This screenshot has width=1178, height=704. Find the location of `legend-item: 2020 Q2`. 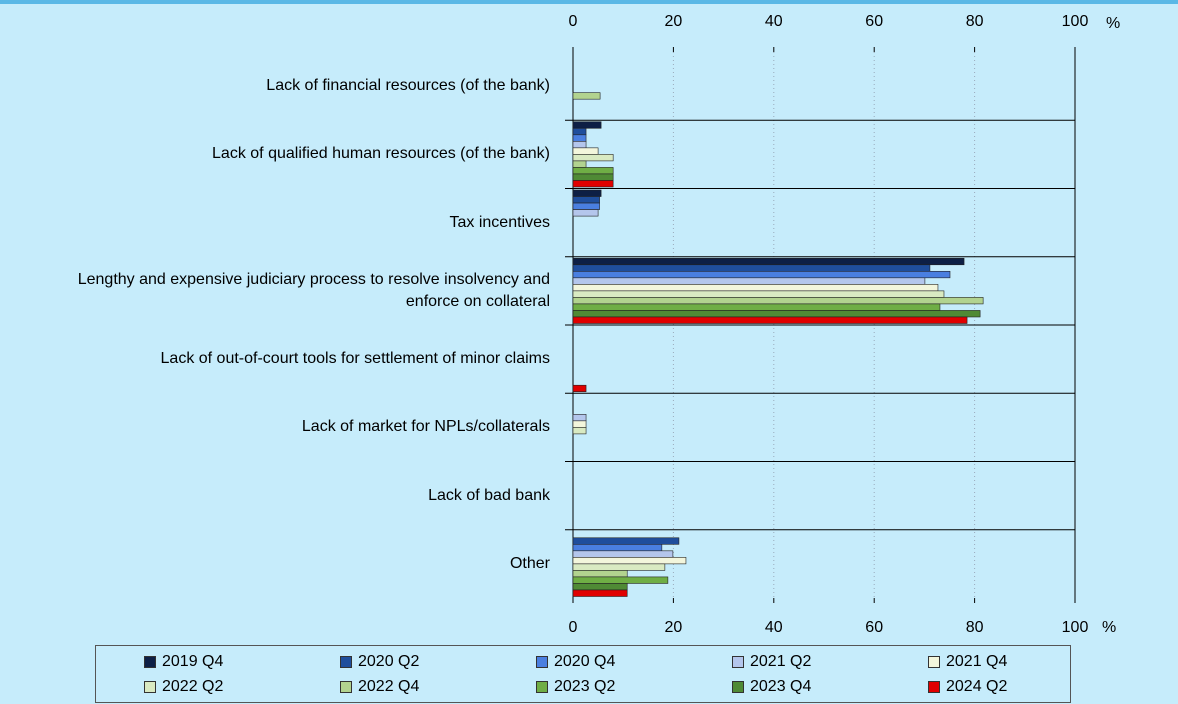

legend-item: 2020 Q2 is located at coordinates (379, 662).